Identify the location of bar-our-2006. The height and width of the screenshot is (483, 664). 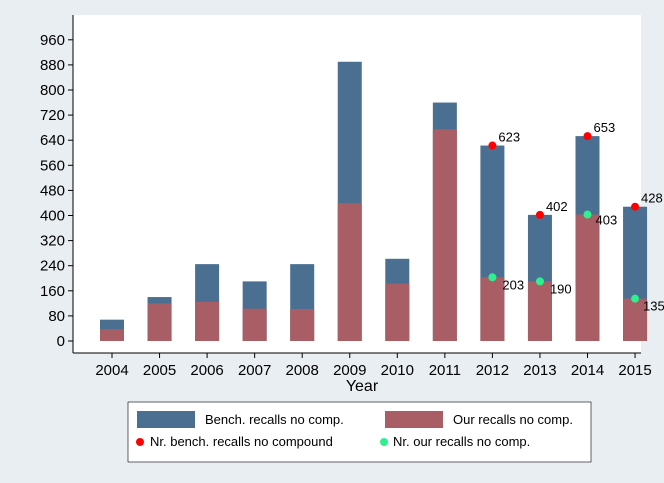
(207, 321).